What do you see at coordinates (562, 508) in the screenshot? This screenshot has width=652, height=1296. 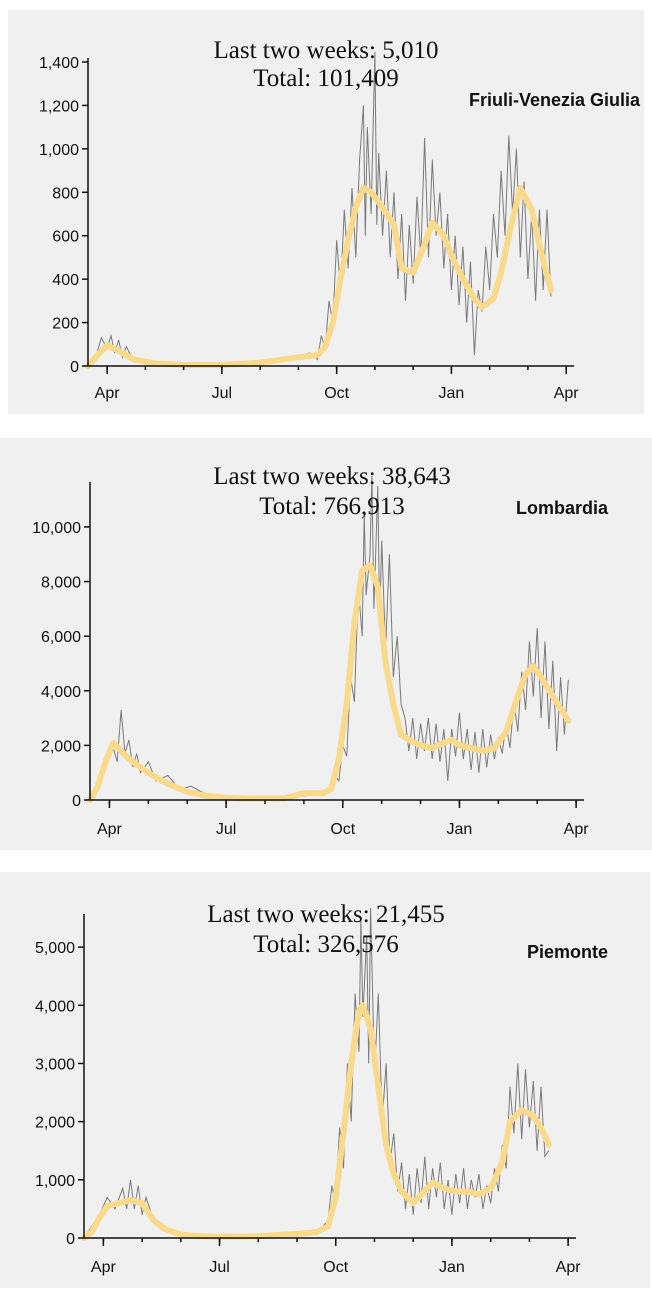 I see `lombardia-region-name: Lombardia` at bounding box center [562, 508].